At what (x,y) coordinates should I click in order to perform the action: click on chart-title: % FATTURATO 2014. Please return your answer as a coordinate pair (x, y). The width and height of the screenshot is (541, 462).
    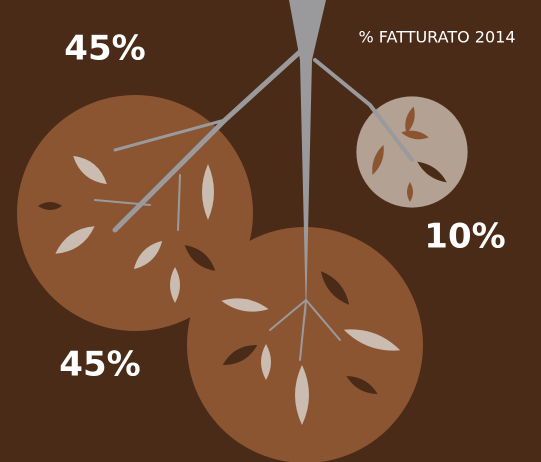
    Looking at the image, I should click on (436, 37).